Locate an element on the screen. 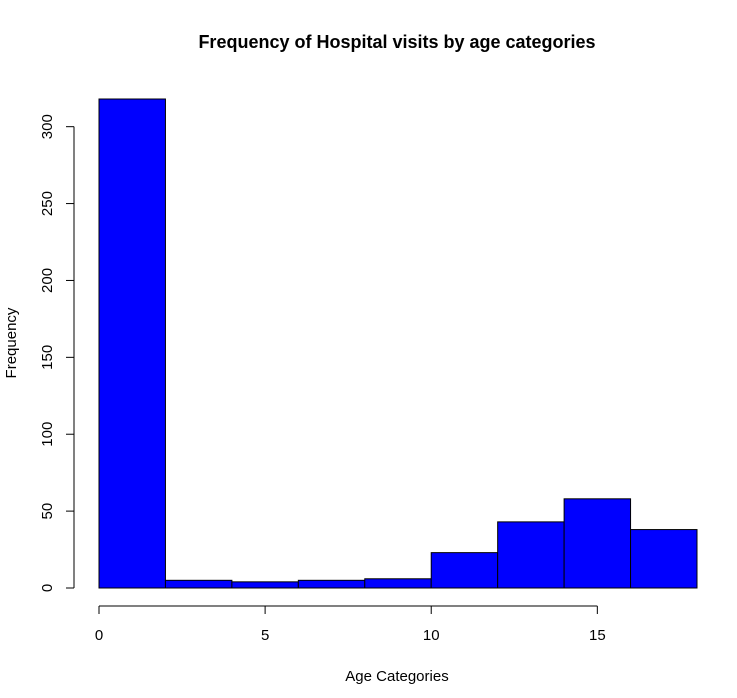  y-axis-label: Frequency is located at coordinates (11, 342).